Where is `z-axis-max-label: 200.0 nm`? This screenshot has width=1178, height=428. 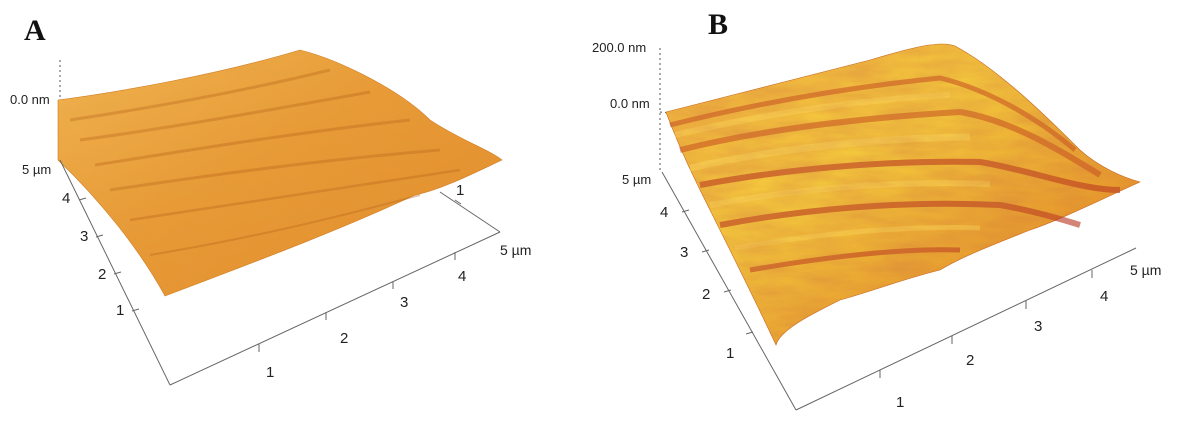
z-axis-max-label: 200.0 nm is located at coordinates (619, 47).